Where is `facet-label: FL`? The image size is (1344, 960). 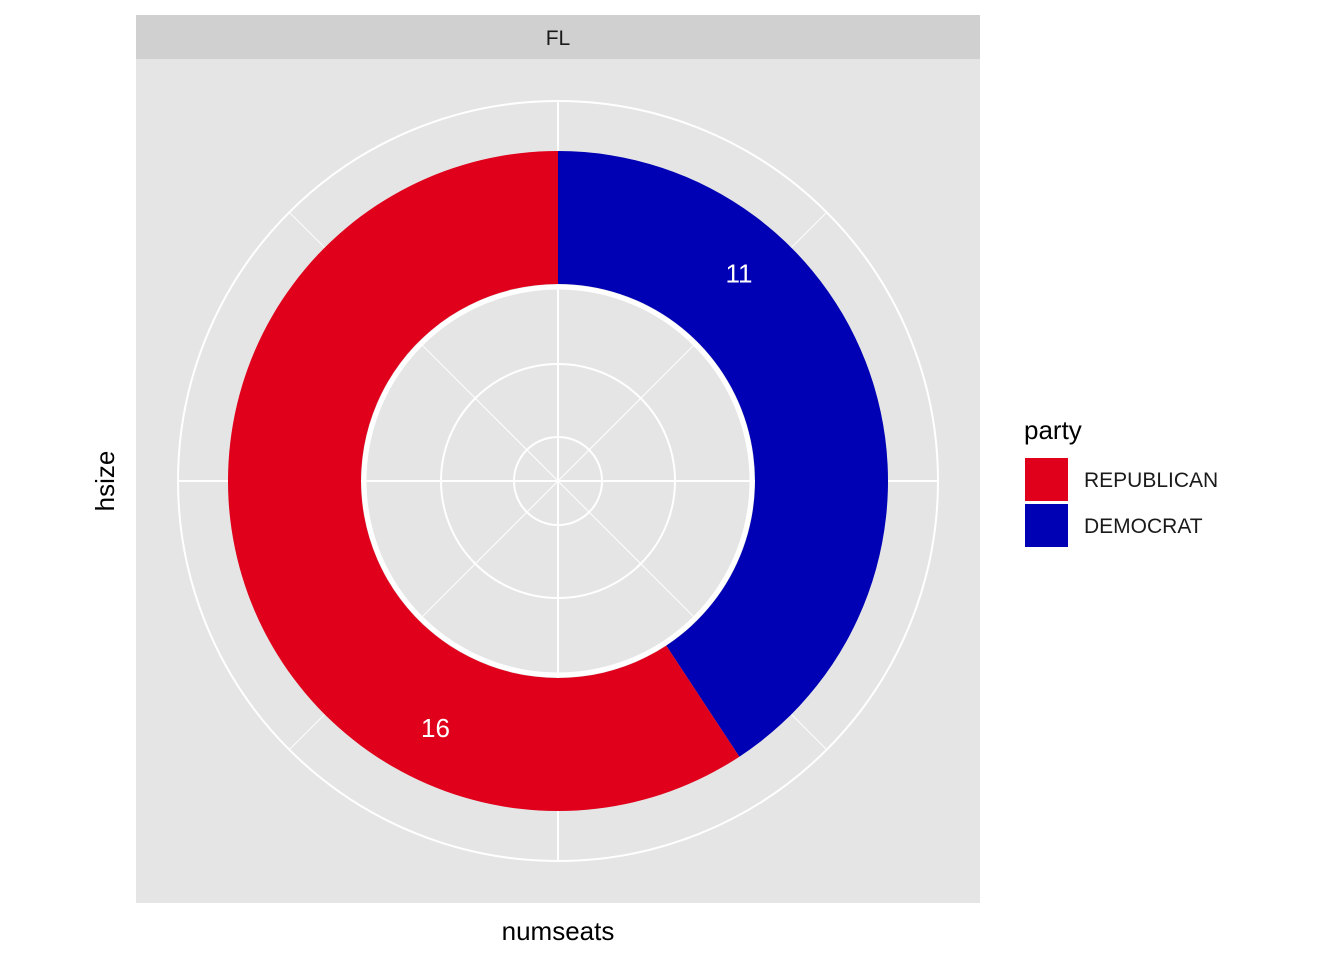
facet-label: FL is located at coordinates (558, 38).